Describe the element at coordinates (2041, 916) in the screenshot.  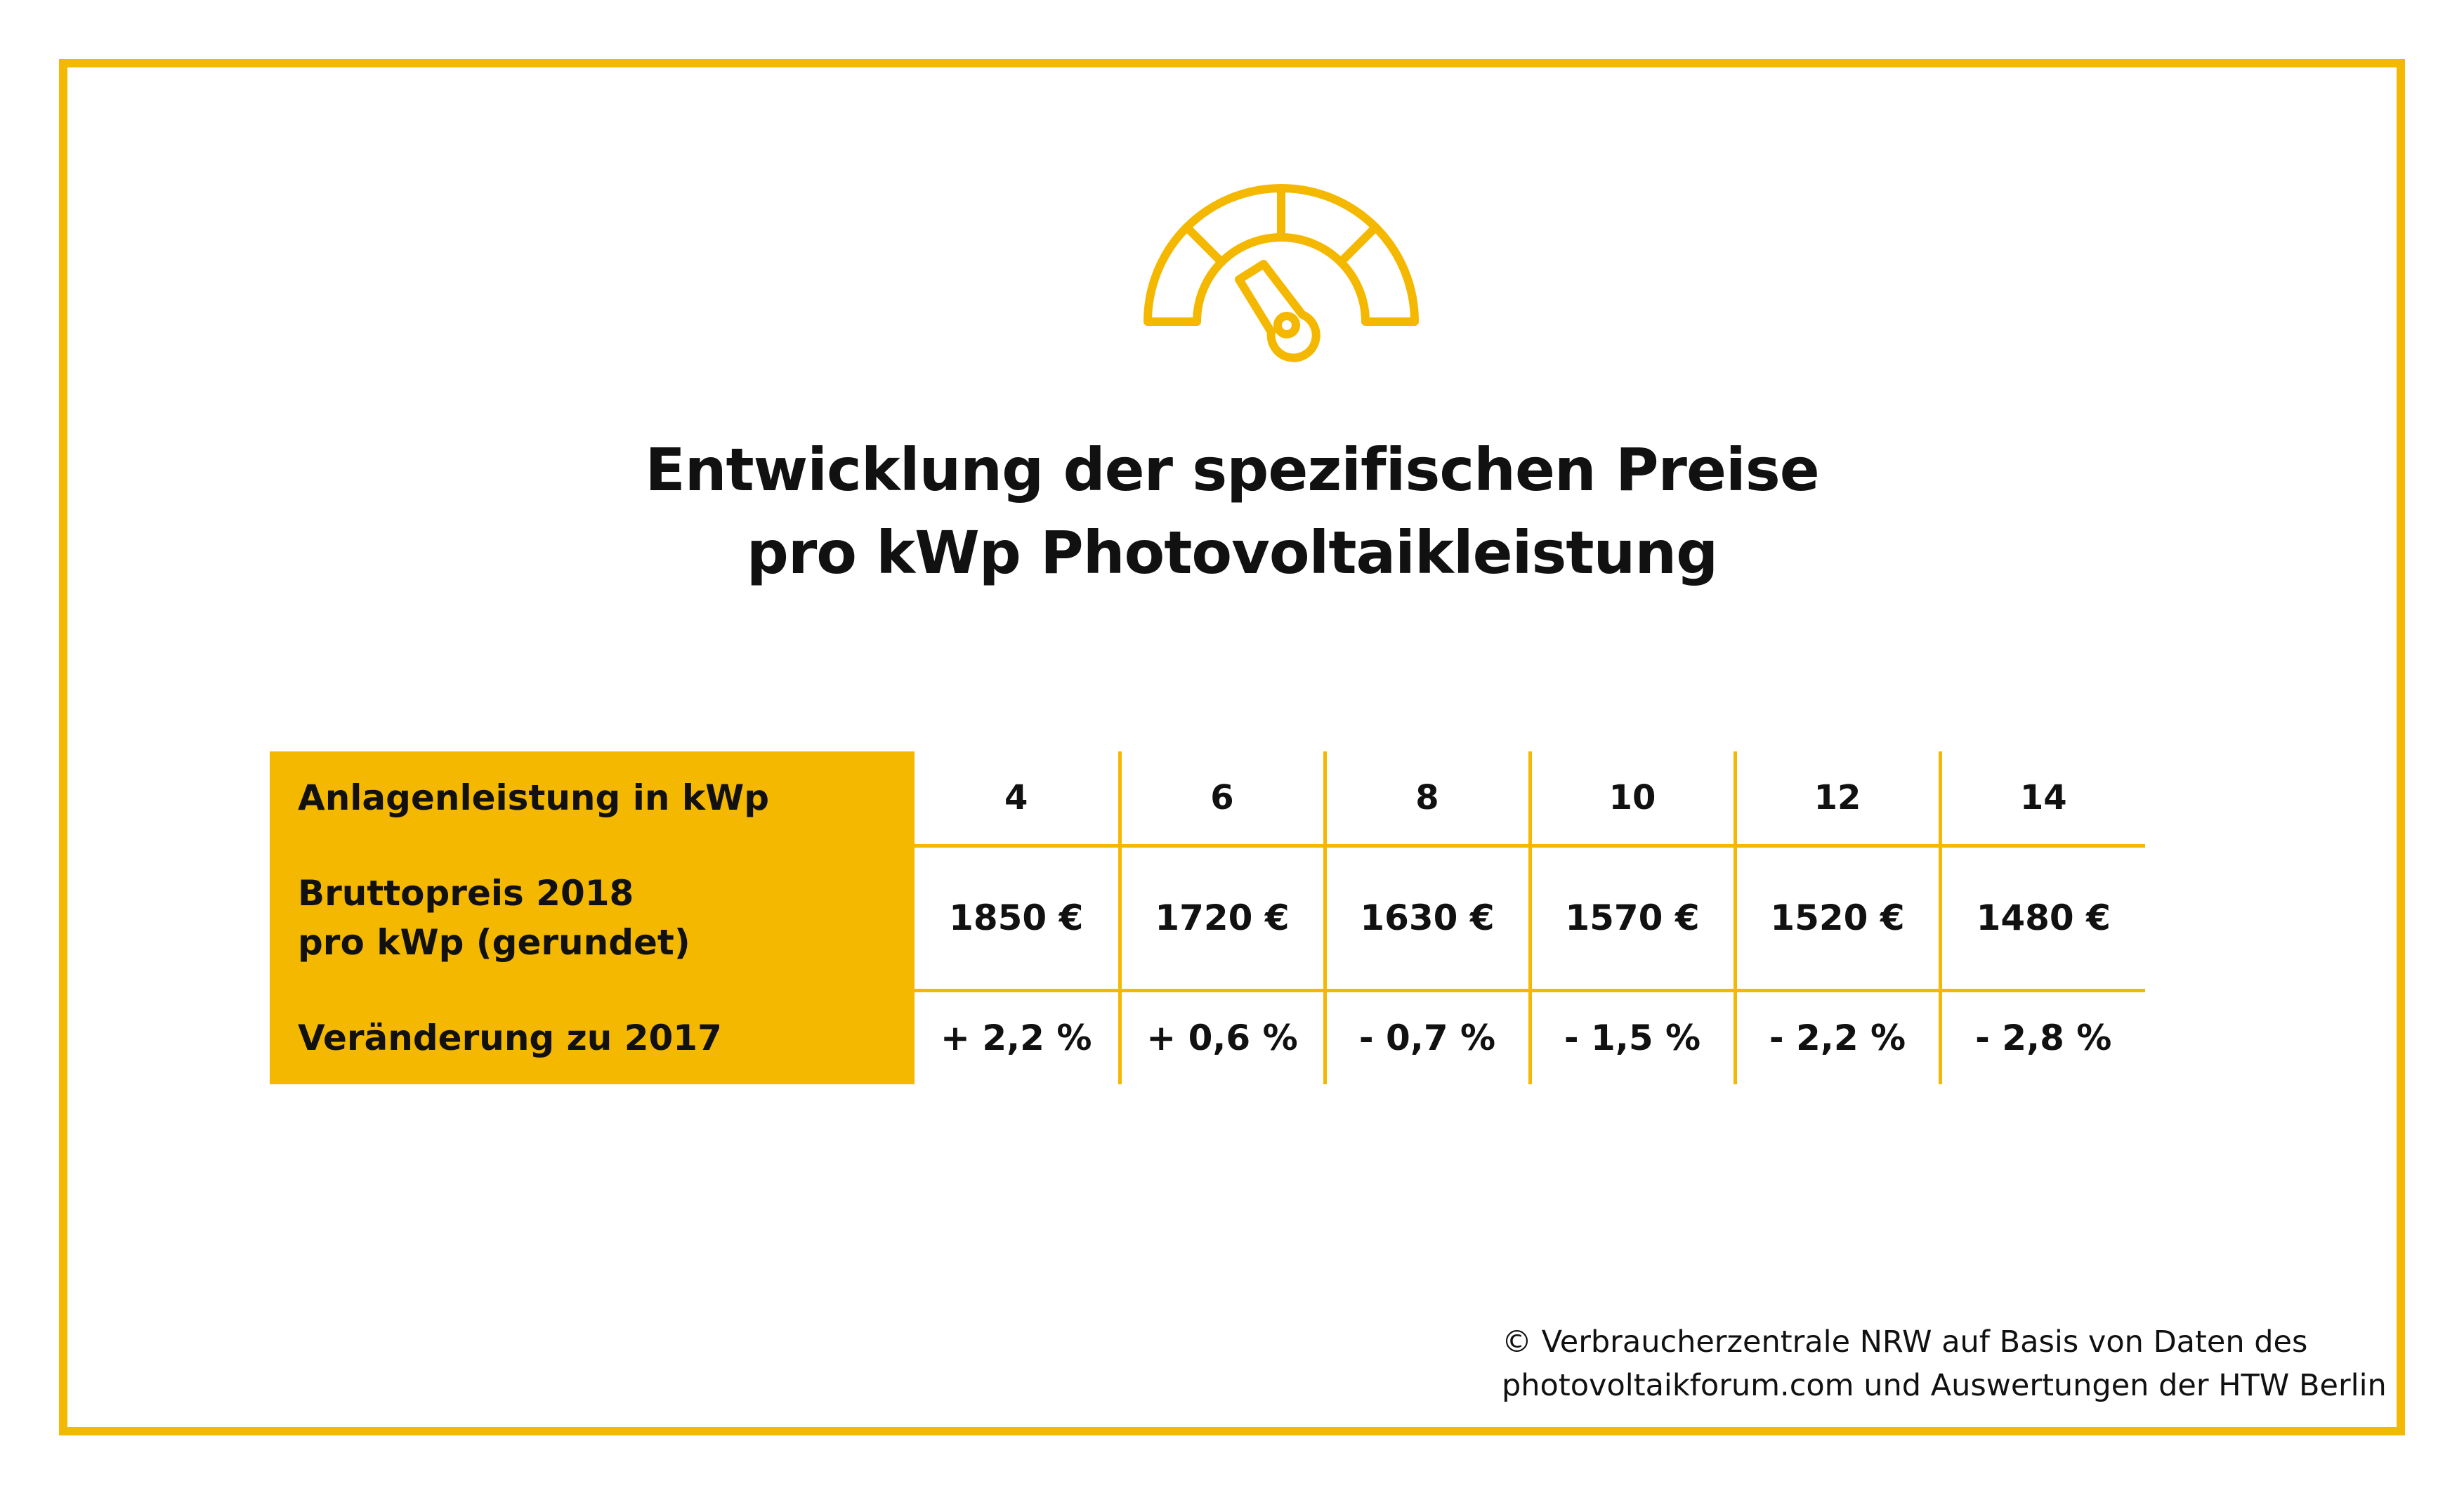
I see `cell-price: 1480 €` at that location.